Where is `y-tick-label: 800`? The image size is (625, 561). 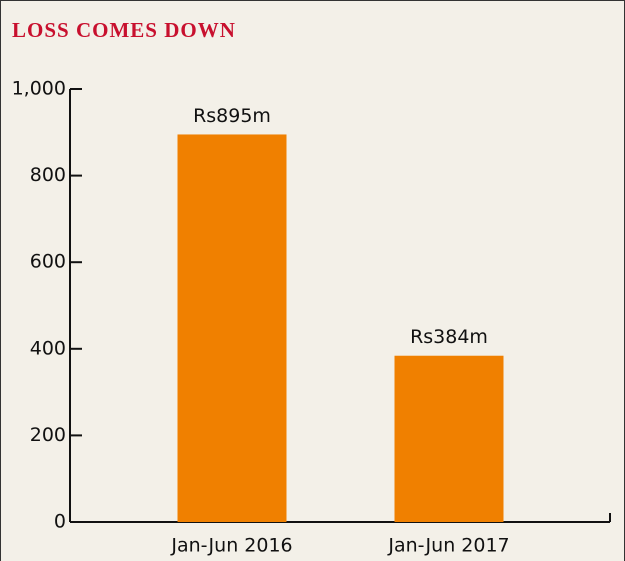 y-tick-label: 800 is located at coordinates (48, 175).